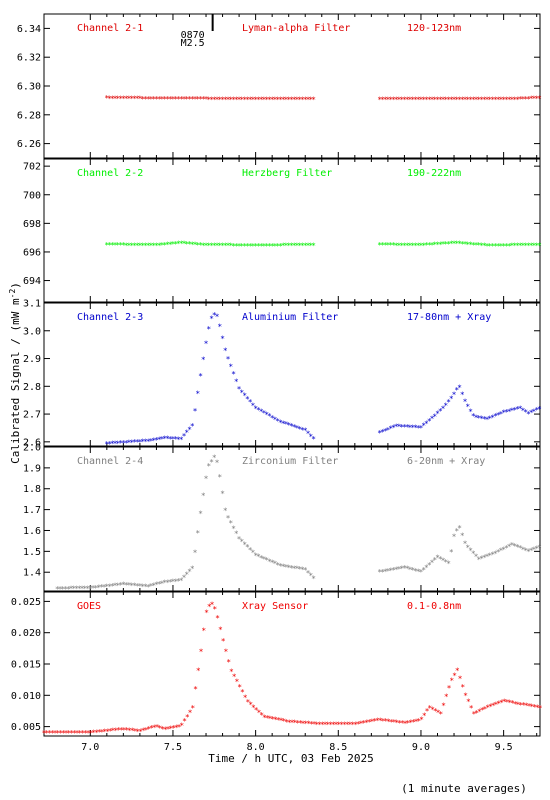 This screenshot has width=550, height=800. Describe the element at coordinates (32, 442) in the screenshot. I see `y-tick-label: 2.6` at that location.